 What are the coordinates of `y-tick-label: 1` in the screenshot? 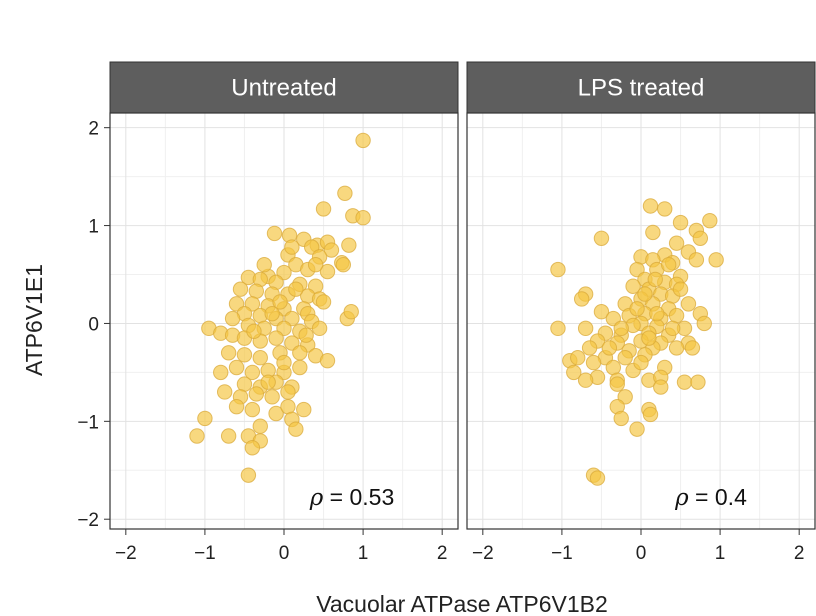 It's located at (93, 227).